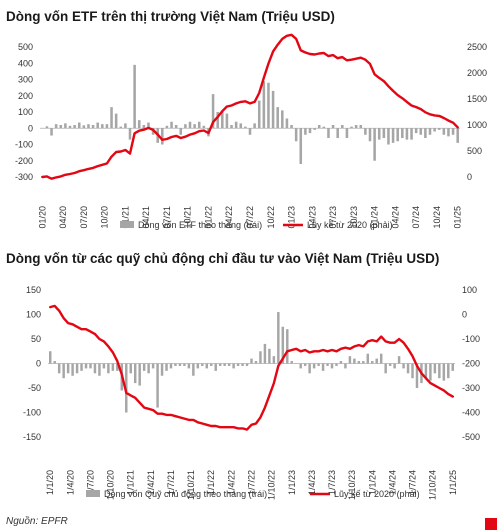 Image resolution: width=499 pixels, height=532 pixels. Describe the element at coordinates (50, 482) in the screenshot. I see `chart2-x-tick: 1/1/20` at that location.